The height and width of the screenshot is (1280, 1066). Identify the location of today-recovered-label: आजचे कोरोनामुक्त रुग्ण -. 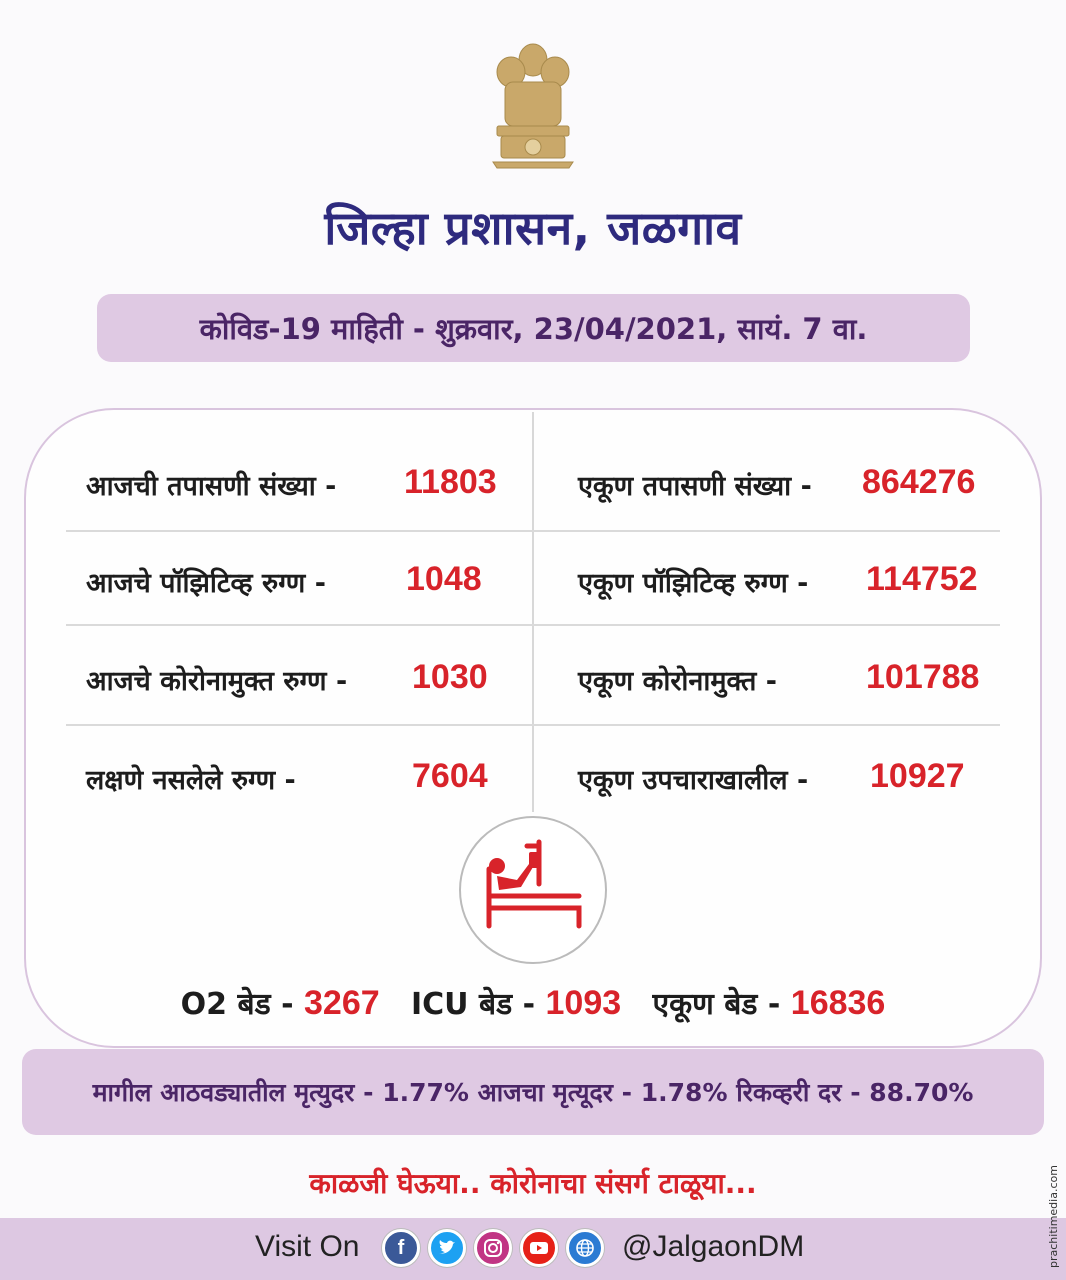
(217, 681).